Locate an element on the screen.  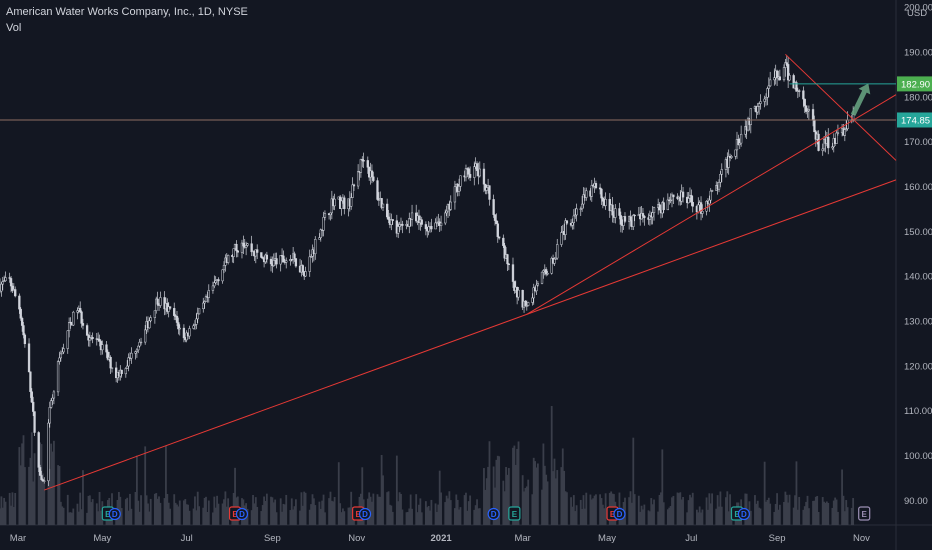
x-tick-label: 2021 is located at coordinates (442, 538).